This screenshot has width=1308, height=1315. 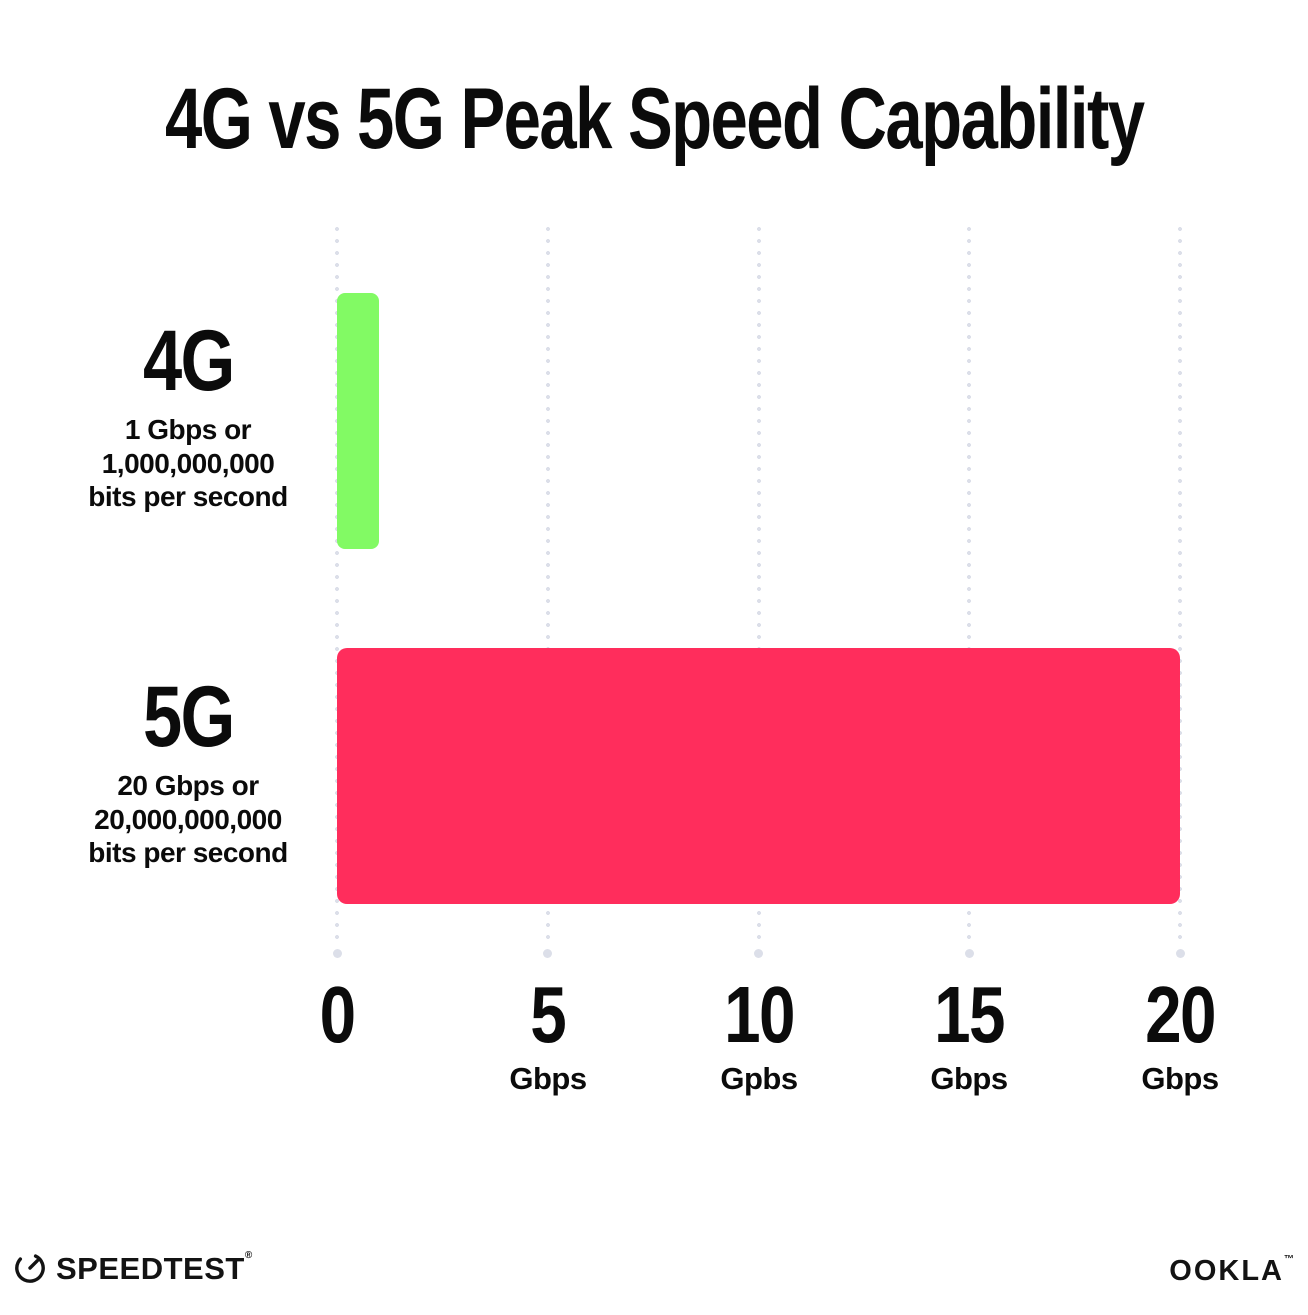 I want to click on row-label-4g-description: 1 Gbps or 1,000,000,000 bits per second, so click(x=188, y=463).